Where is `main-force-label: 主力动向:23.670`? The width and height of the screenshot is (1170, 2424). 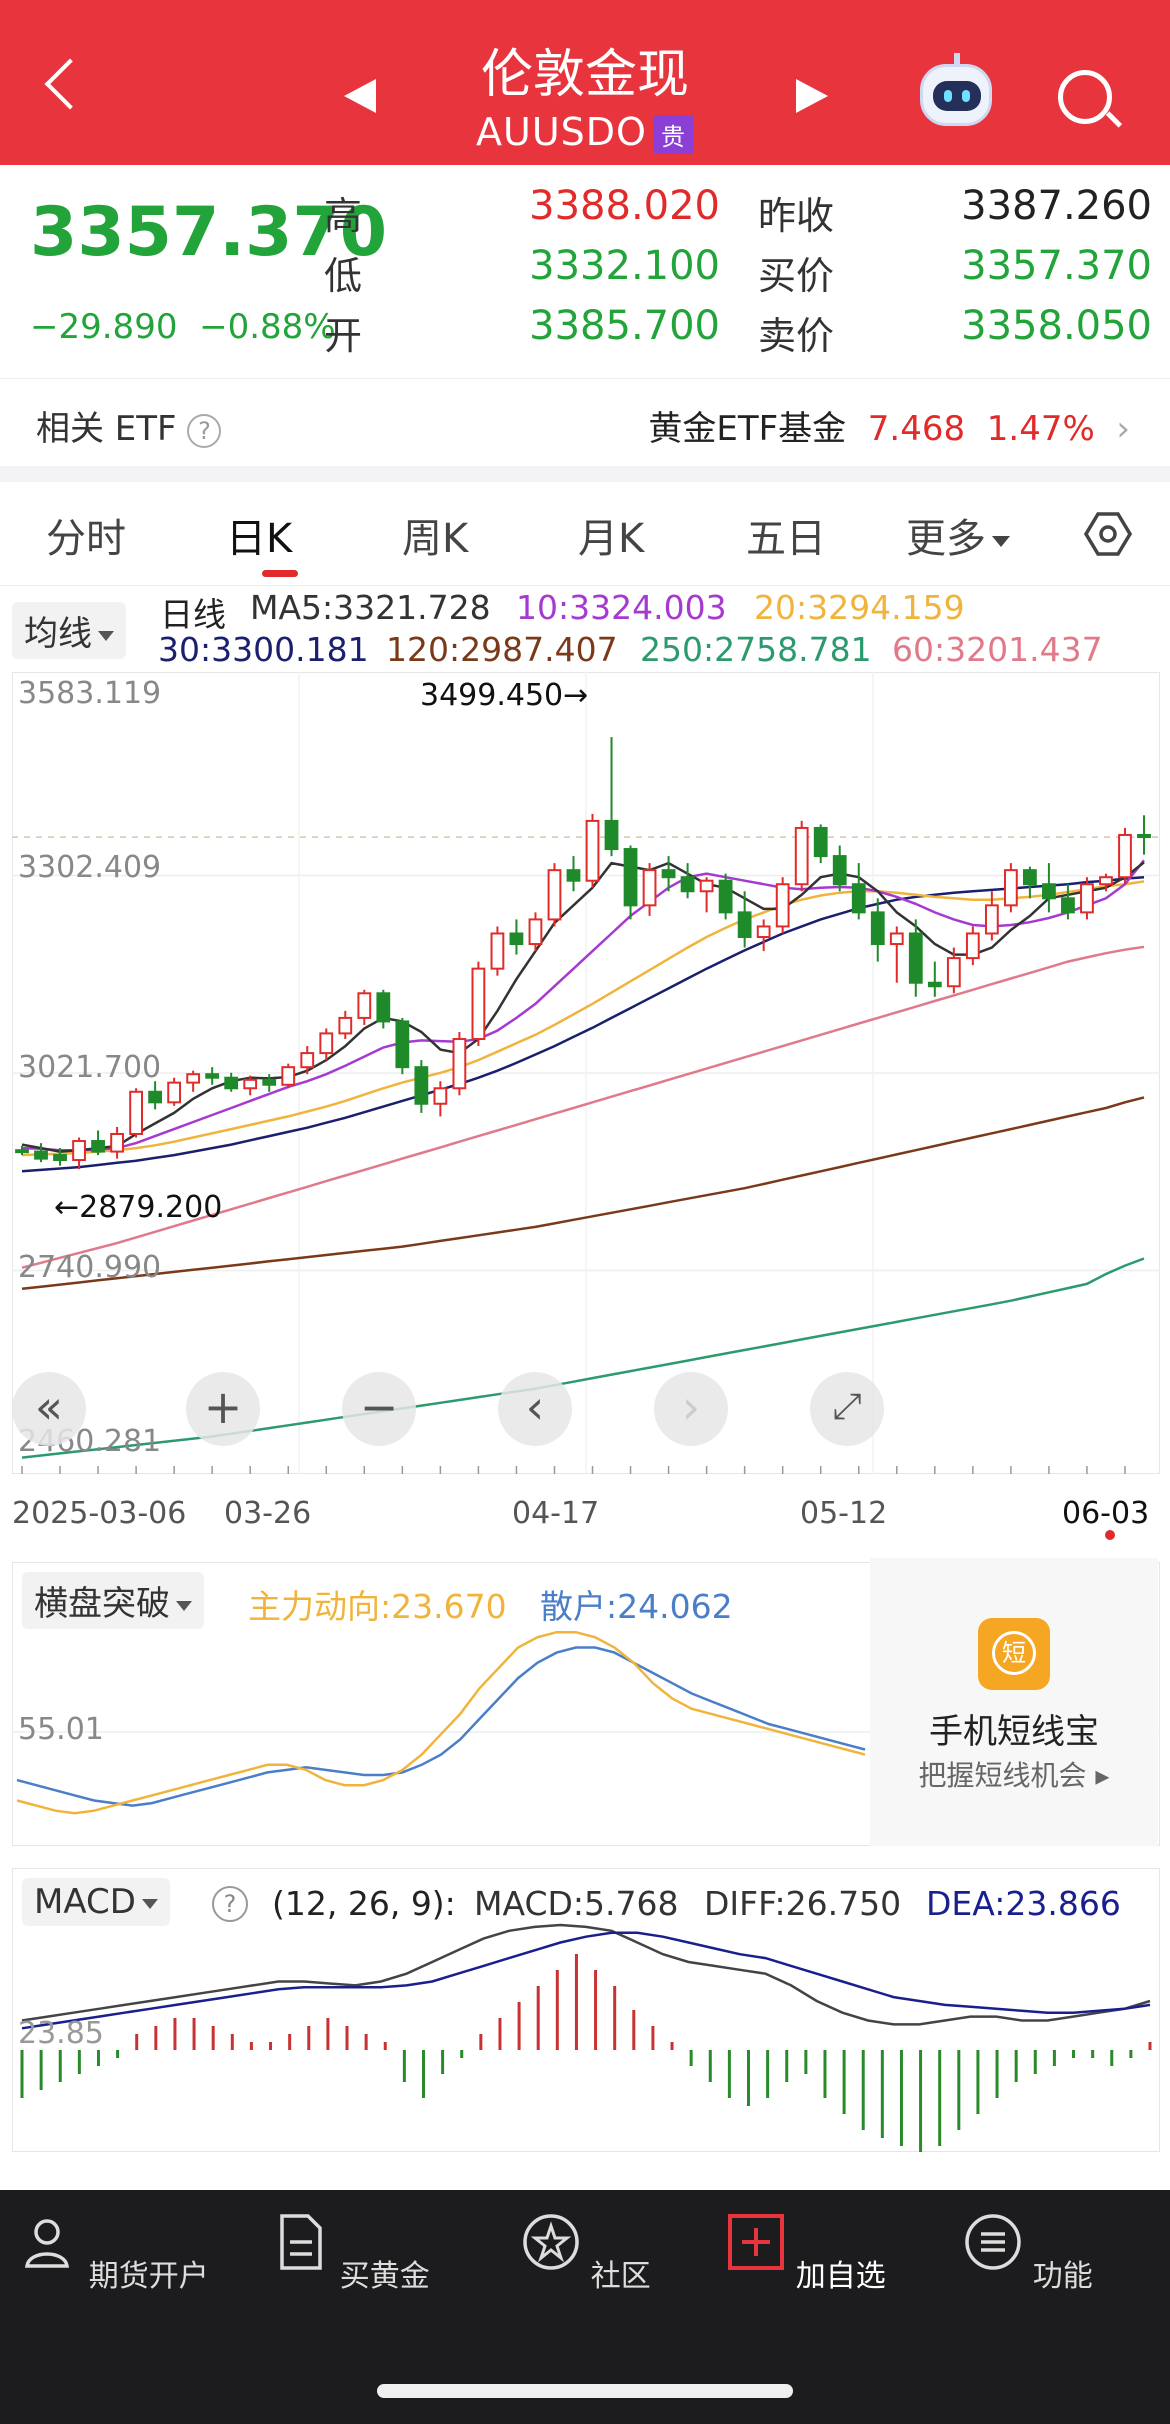 main-force-label: 主力动向:23.670 is located at coordinates (377, 1606).